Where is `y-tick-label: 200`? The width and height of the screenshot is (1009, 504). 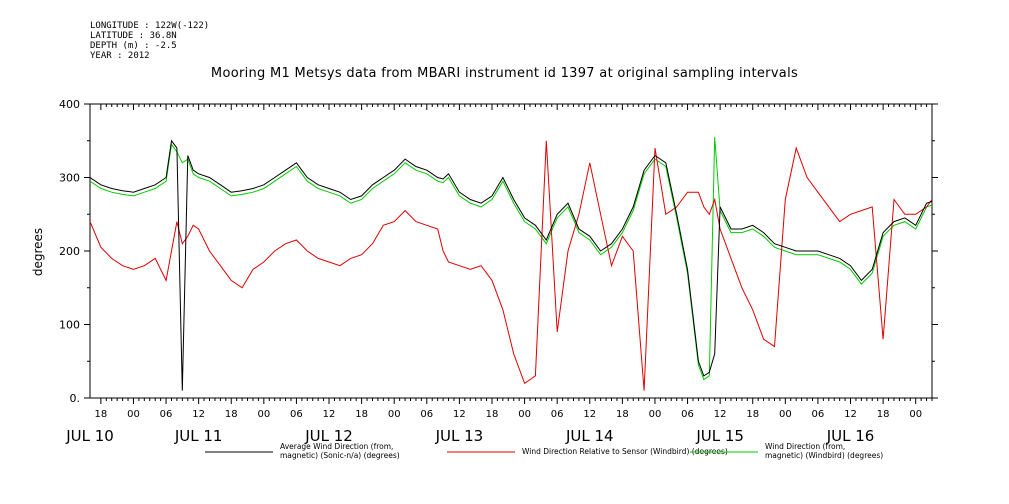 y-tick-label: 200 is located at coordinates (69, 251).